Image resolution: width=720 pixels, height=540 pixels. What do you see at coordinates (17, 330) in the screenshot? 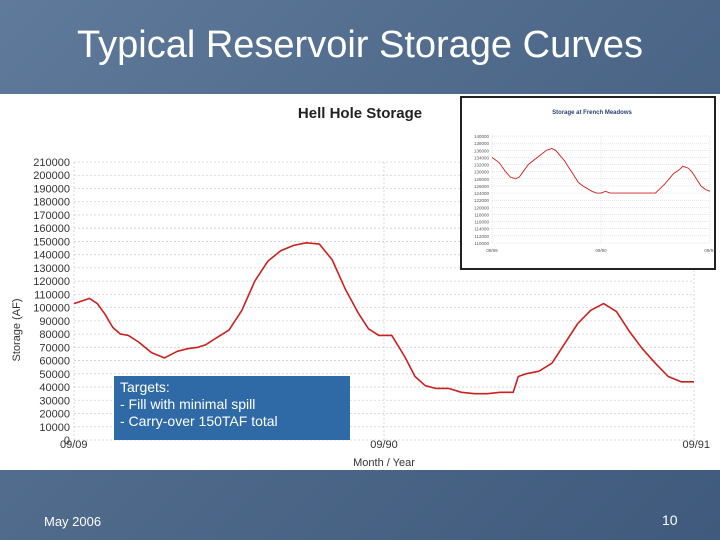
I see `y-axis-label: Storage (AF)` at bounding box center [17, 330].